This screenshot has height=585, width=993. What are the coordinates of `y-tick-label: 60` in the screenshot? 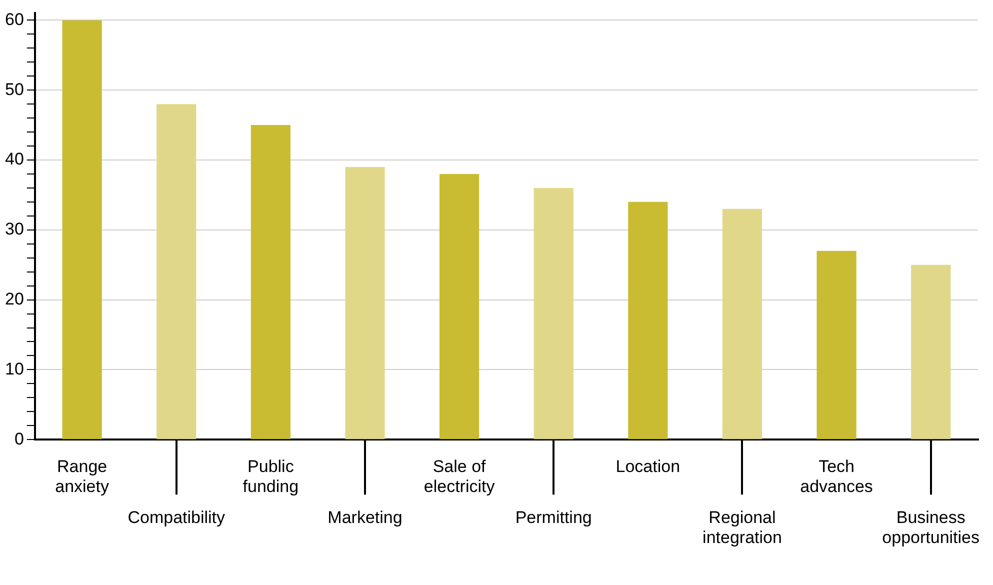 It's located at (14, 19).